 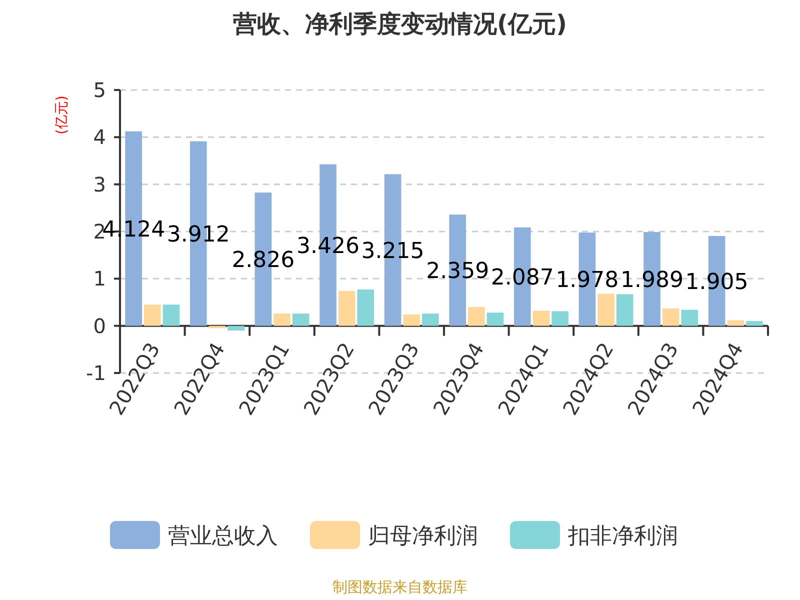 I want to click on data-label: 3.215, so click(x=392, y=251).